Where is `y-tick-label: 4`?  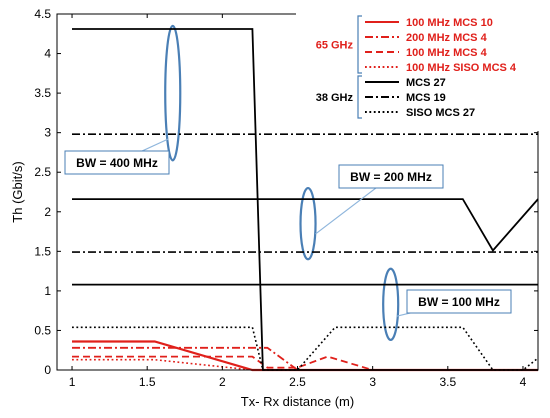 y-tick-label: 4 is located at coordinates (47, 54).